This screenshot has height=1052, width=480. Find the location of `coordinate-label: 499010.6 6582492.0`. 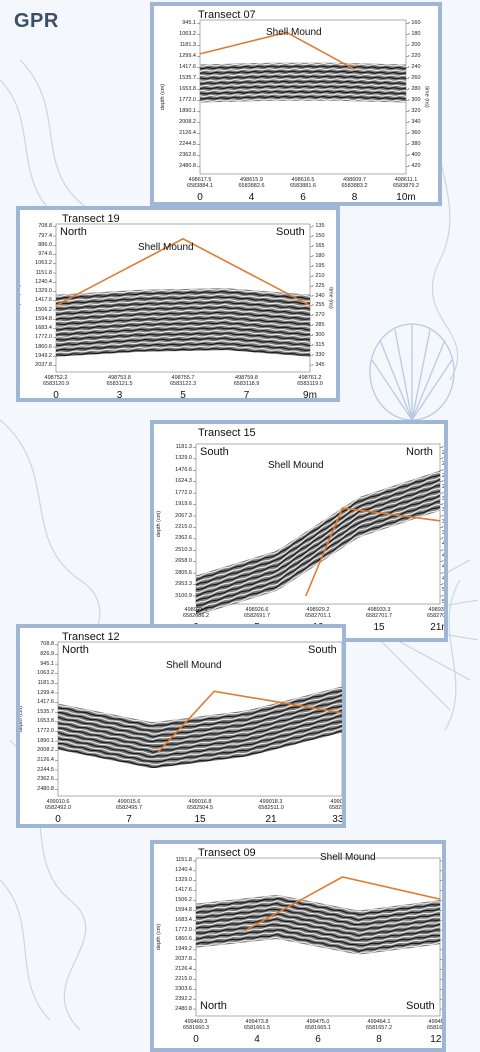

coordinate-label: 499010.6 6582492.0 is located at coordinates (58, 805).